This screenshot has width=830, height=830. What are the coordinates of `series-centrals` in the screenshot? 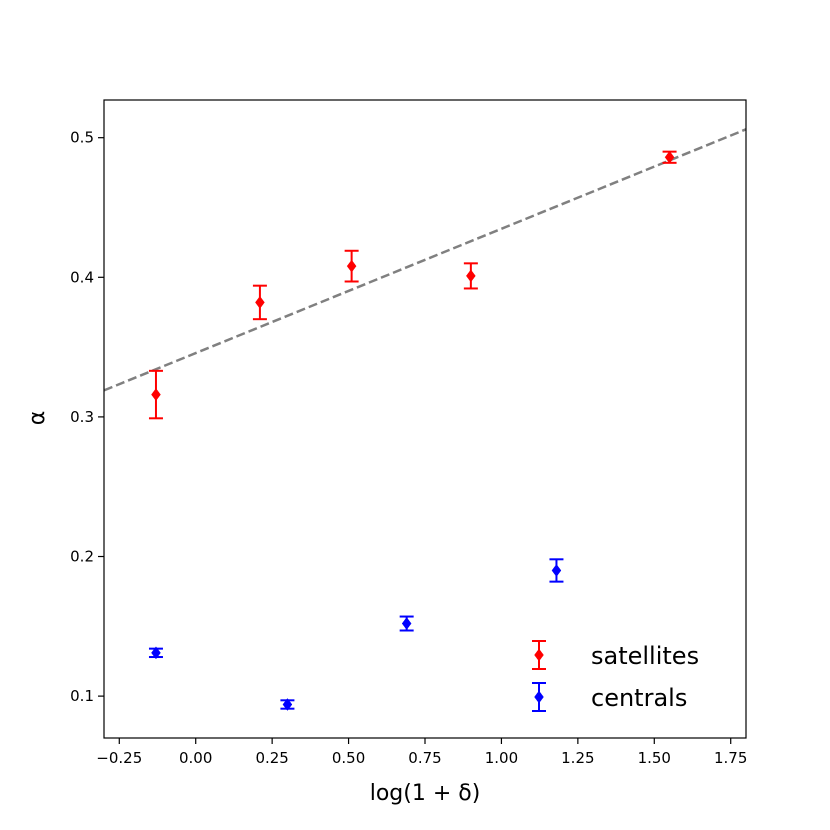 It's located at (356, 634).